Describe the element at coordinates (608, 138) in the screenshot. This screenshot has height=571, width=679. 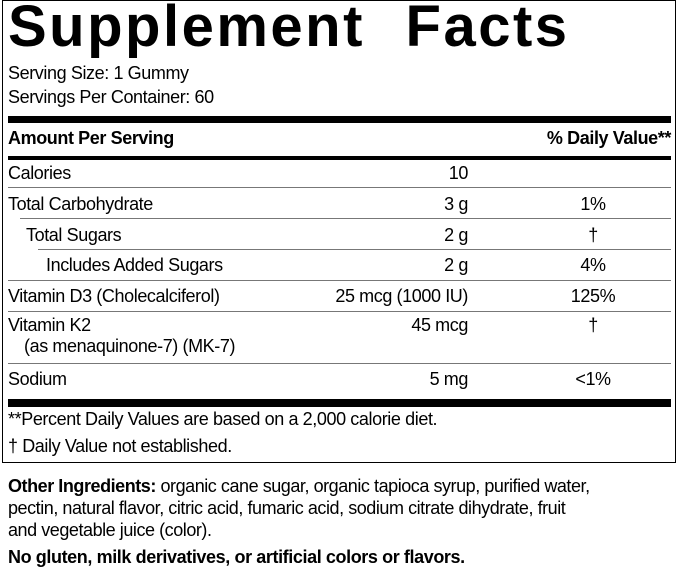
I see `daily-value-header: % Daily Value**` at that location.